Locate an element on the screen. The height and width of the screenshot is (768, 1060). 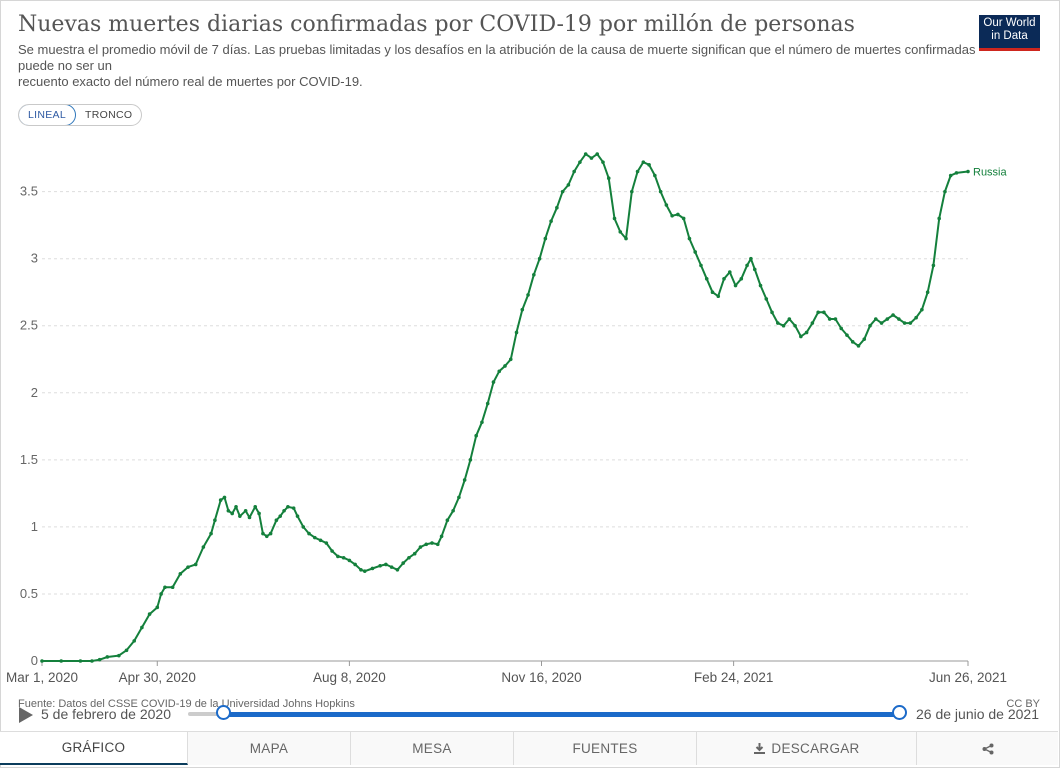
linear-scale-option: LINEAL is located at coordinates (47, 115).